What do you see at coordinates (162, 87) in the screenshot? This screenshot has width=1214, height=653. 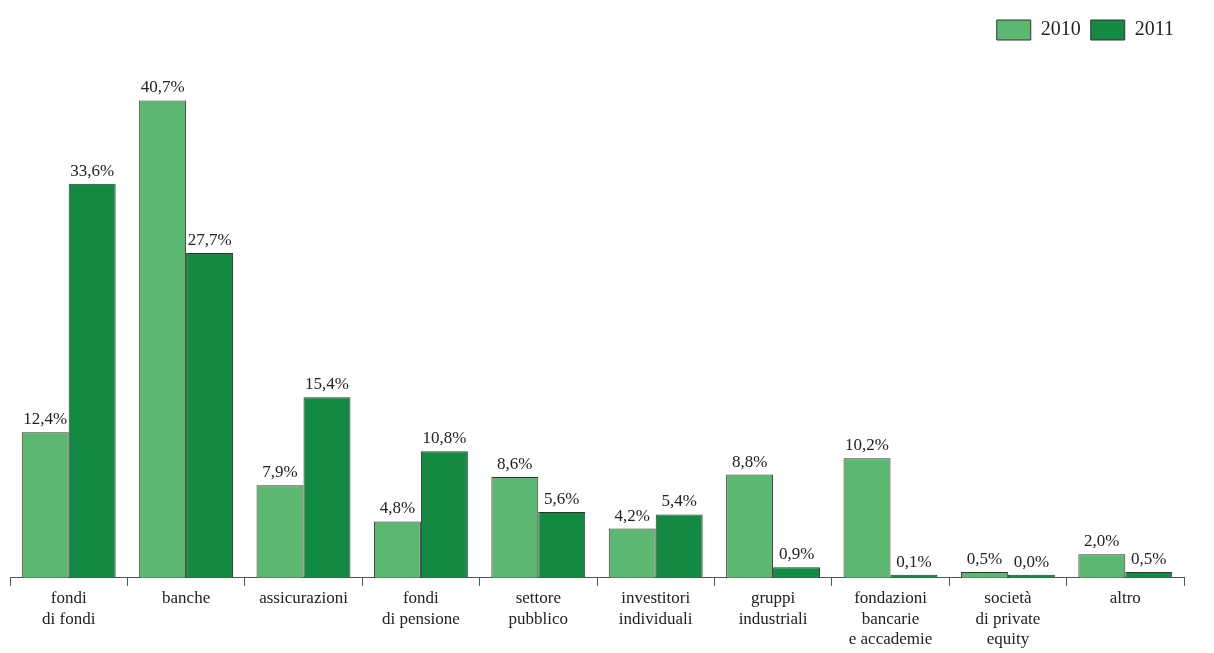 I see `data-label: 40,7%` at bounding box center [162, 87].